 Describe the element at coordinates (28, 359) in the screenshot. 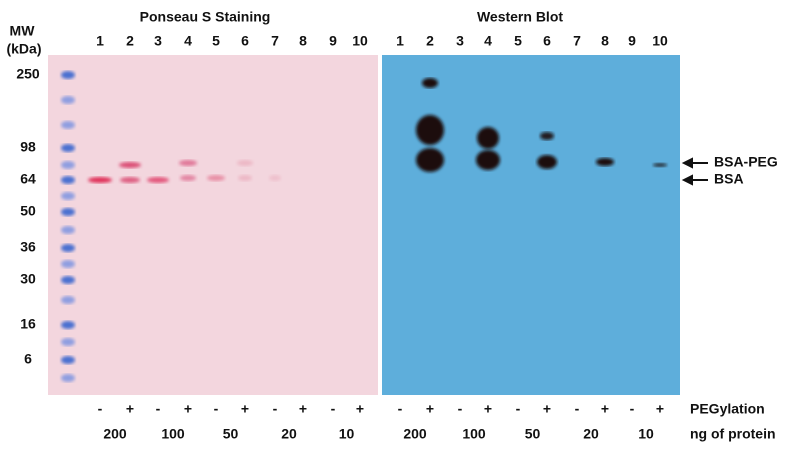

I see `mw-label: 6` at that location.